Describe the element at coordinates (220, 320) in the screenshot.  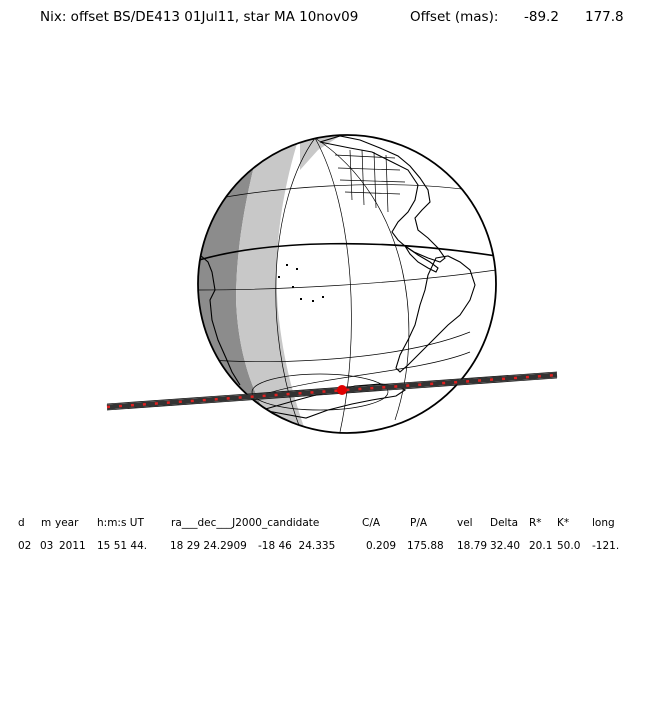
I see `west-limb-coast` at that location.